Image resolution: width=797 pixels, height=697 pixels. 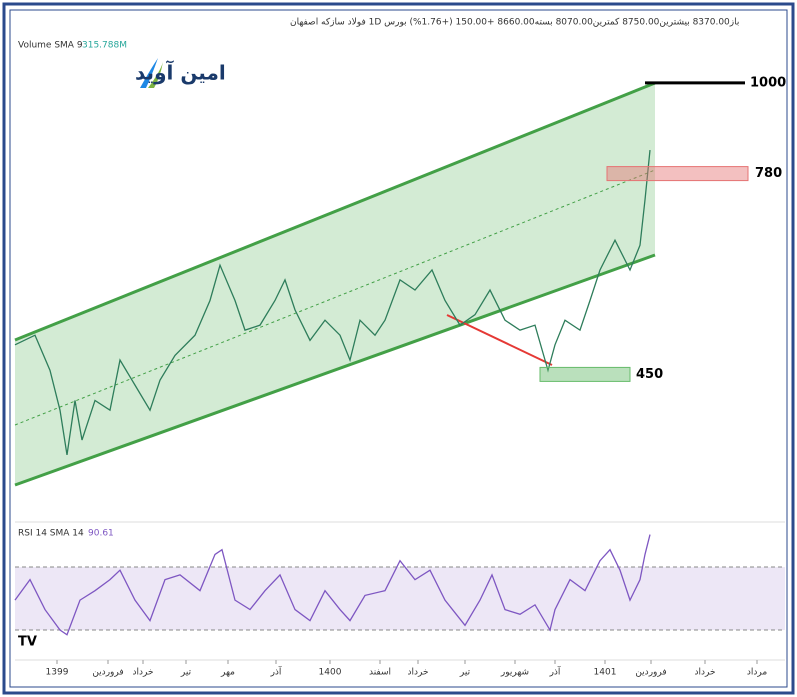 What do you see at coordinates (330, 673) in the screenshot?
I see `x-tick-label: 1400` at bounding box center [330, 673].